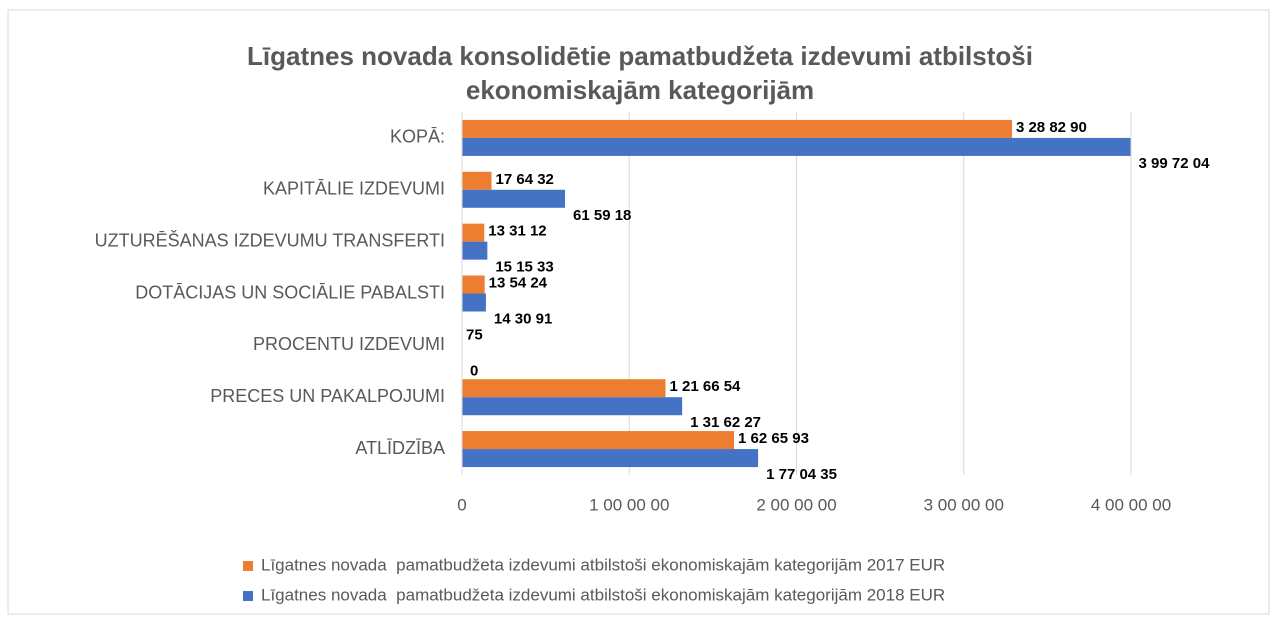  I want to click on data-label: 3 99 72 04, so click(1175, 163).